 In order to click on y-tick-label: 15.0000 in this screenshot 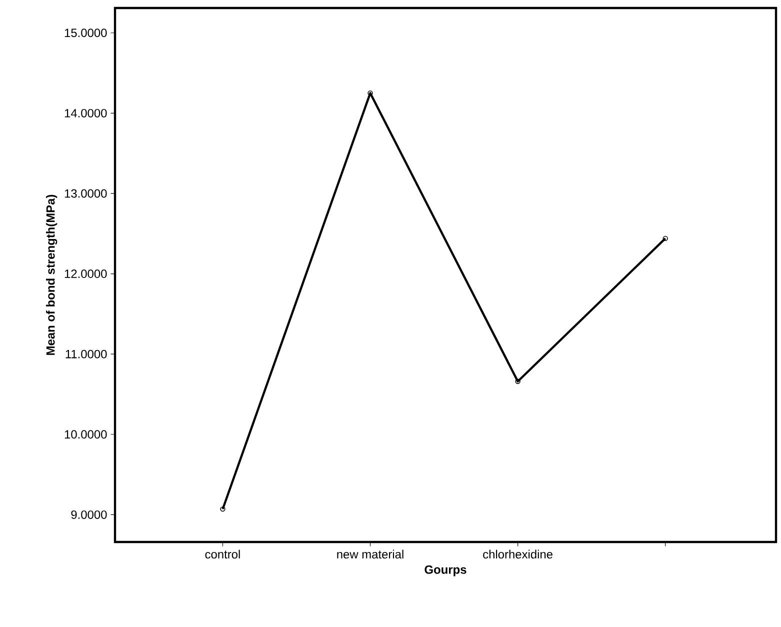, I will do `click(85, 33)`.